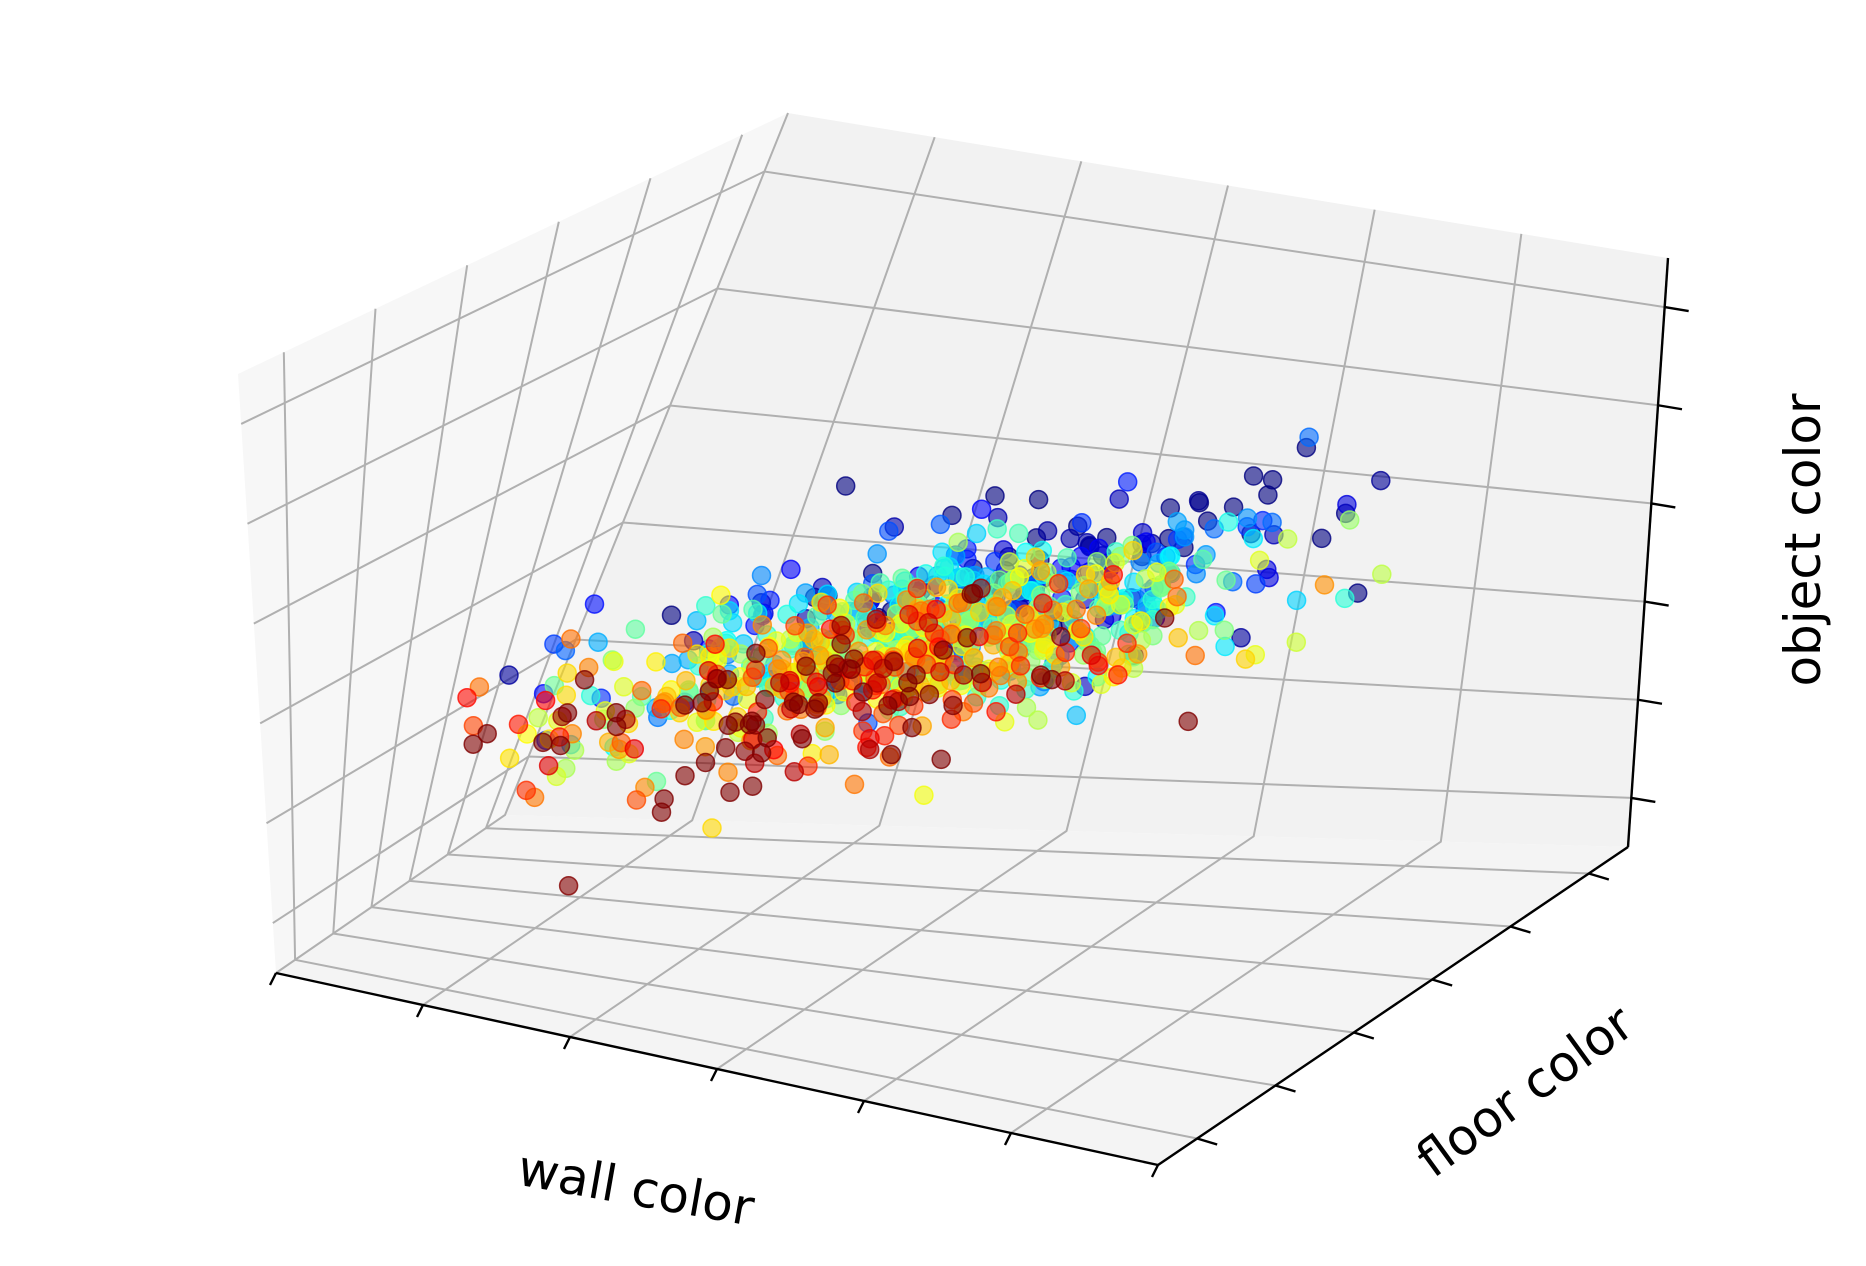 The height and width of the screenshot is (1266, 1866). Describe the element at coordinates (1599, 876) in the screenshot. I see `y-tick` at that location.